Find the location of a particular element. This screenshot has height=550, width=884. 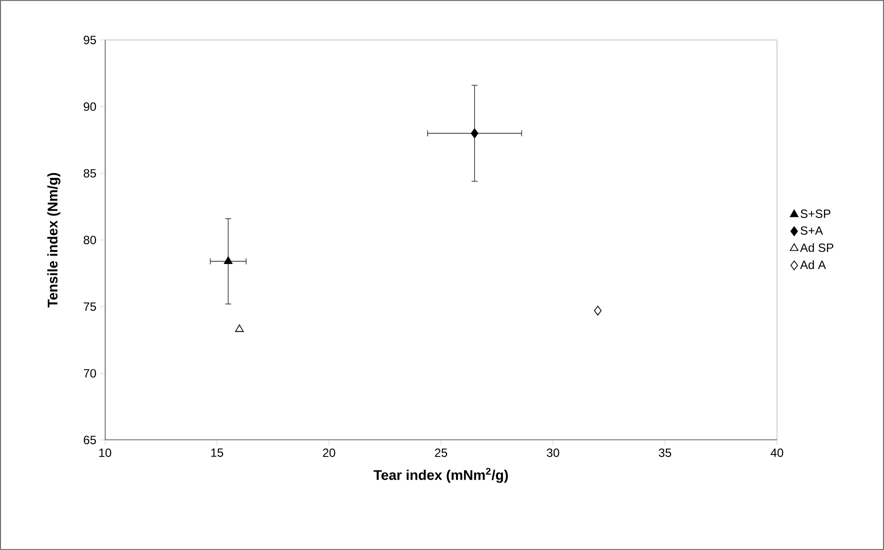

y-tick-label: 70 is located at coordinates (90, 373).